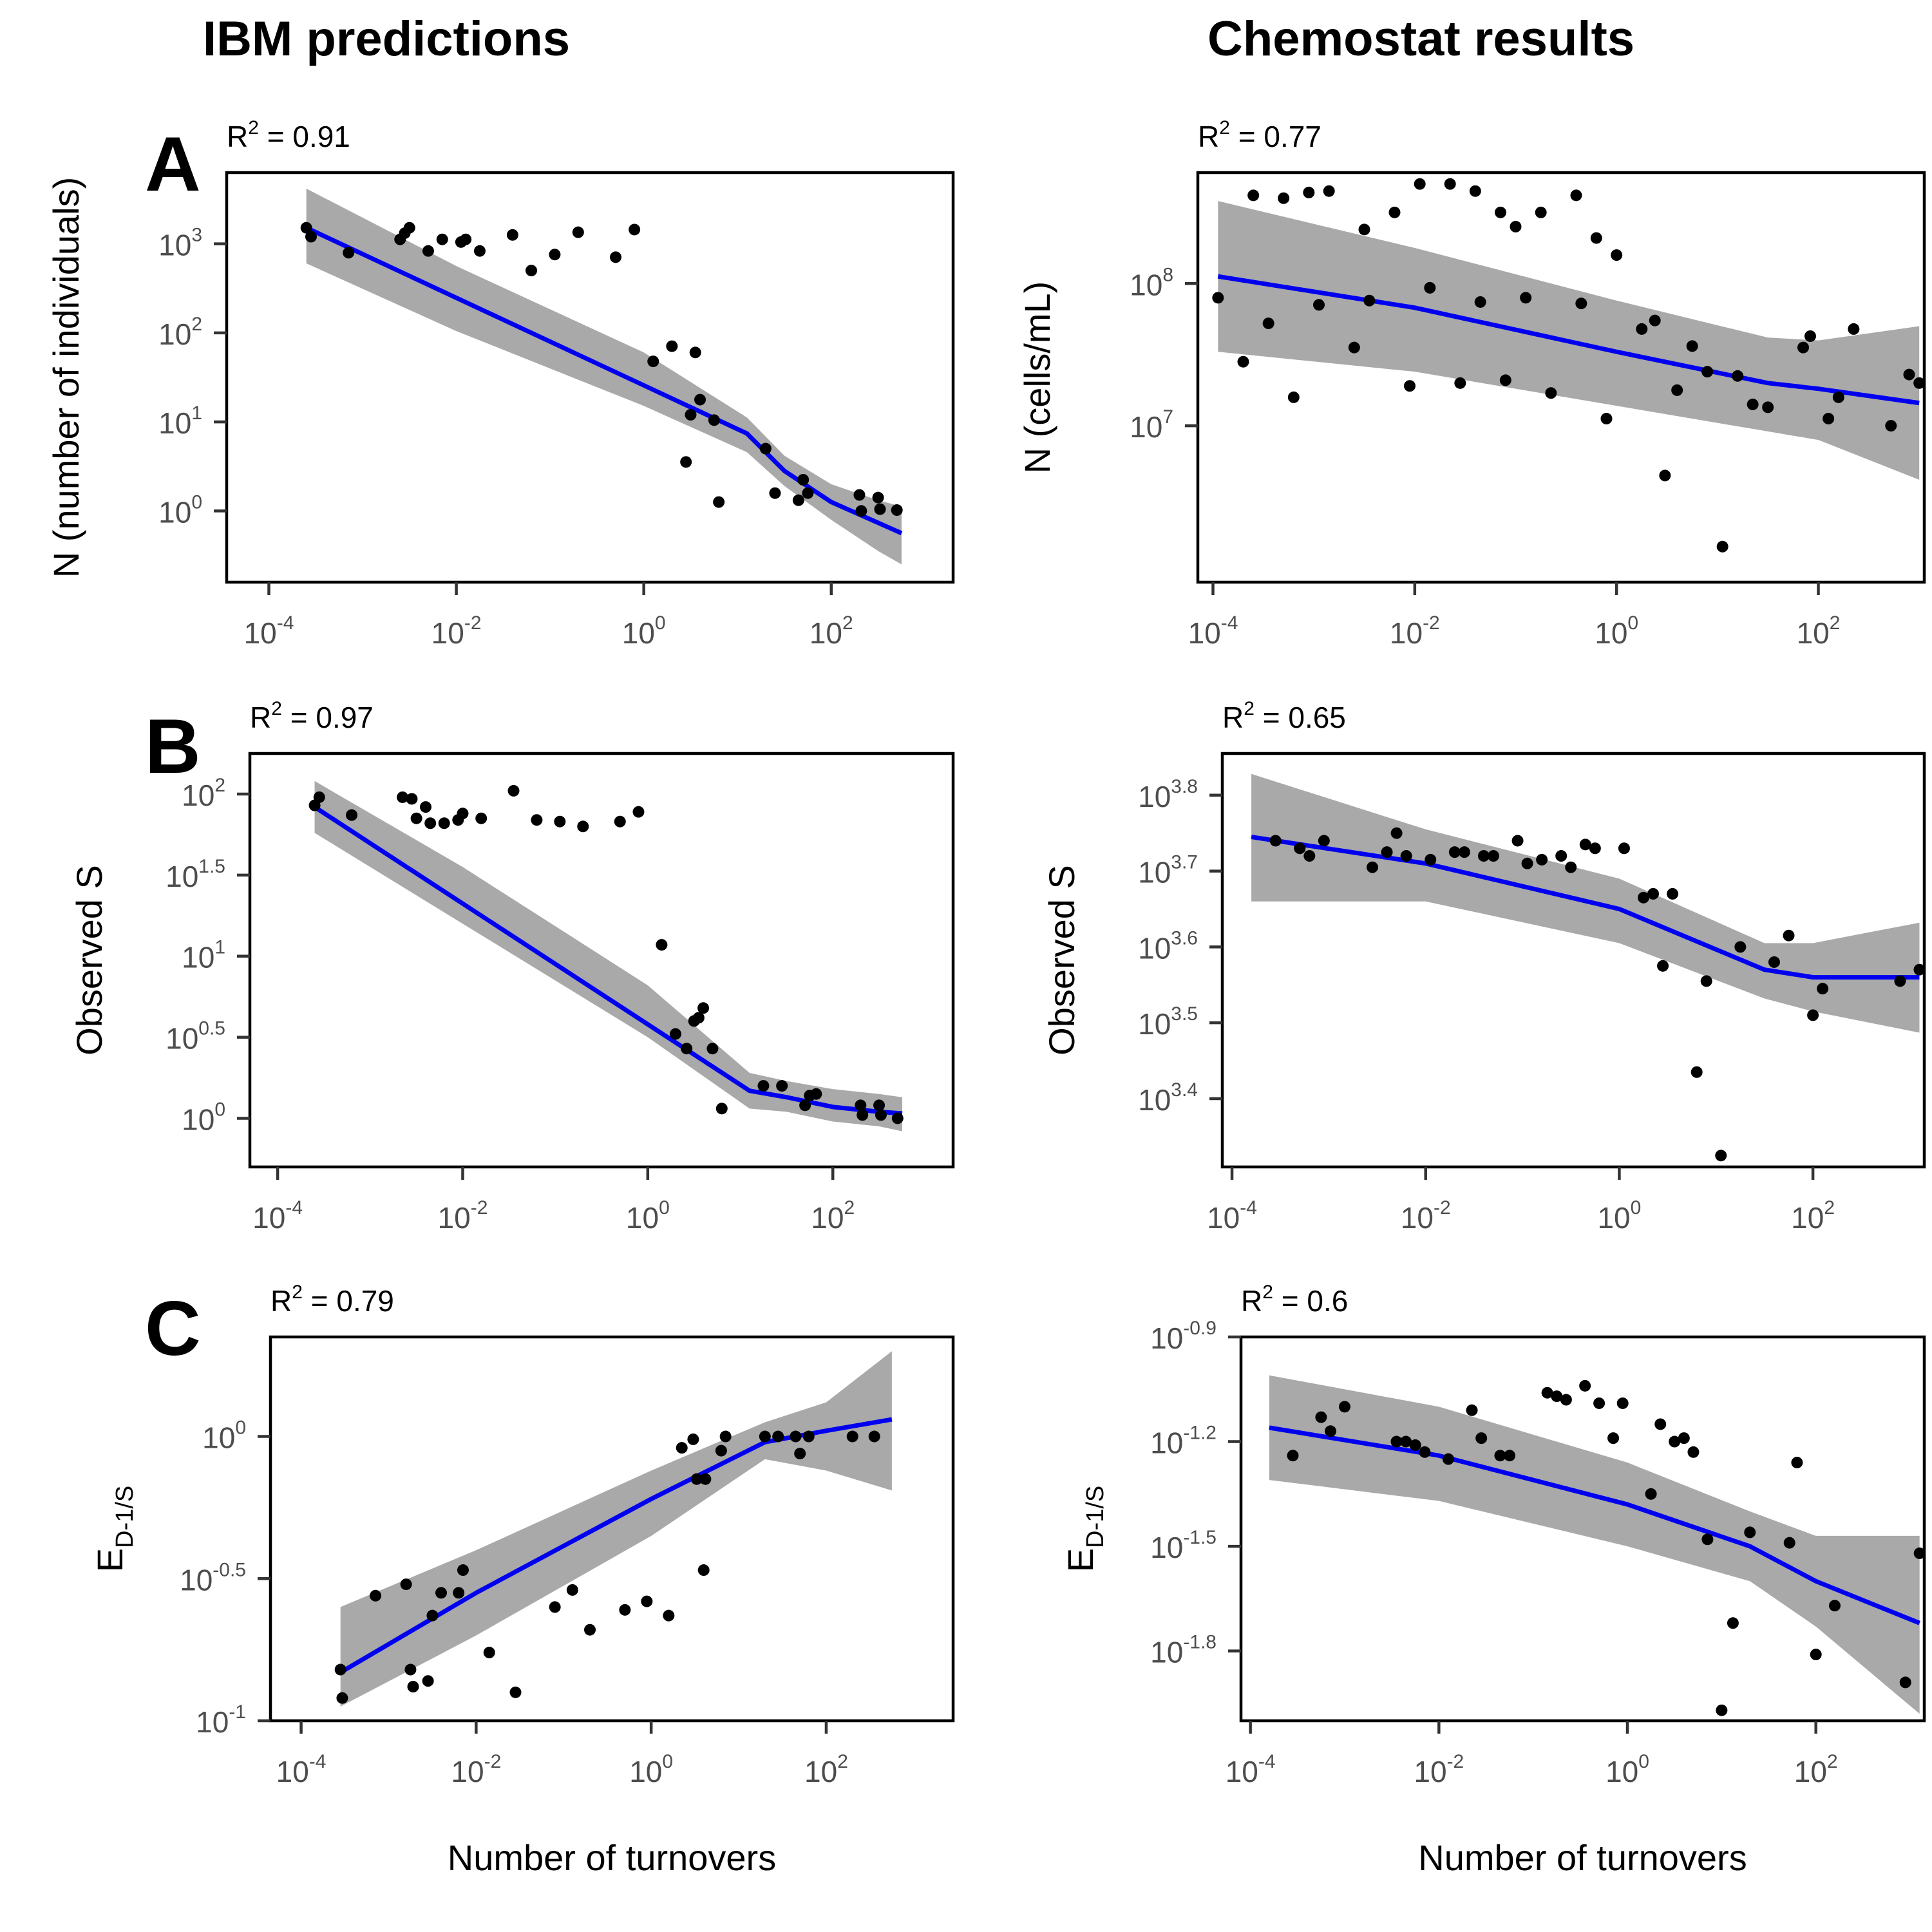 Image resolution: width=1932 pixels, height=1932 pixels. What do you see at coordinates (386, 39) in the screenshot?
I see `left-column-title: IBM predictions` at bounding box center [386, 39].